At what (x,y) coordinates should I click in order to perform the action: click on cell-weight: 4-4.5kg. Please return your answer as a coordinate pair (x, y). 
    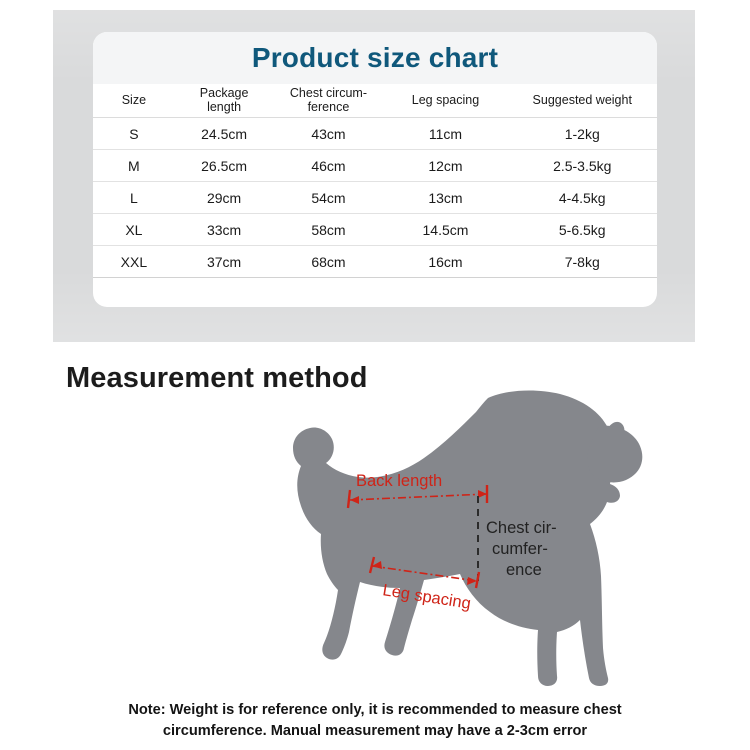
    Looking at the image, I should click on (582, 197).